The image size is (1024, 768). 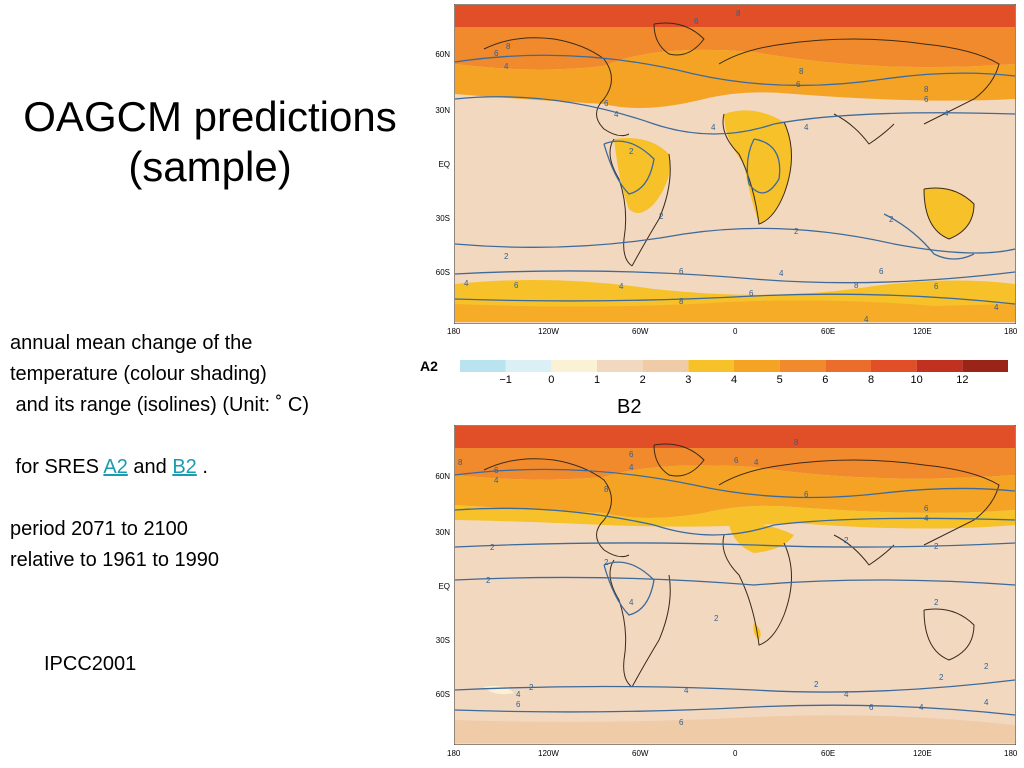 What do you see at coordinates (442, 532) in the screenshot?
I see `b2-lat-30n: 30N` at bounding box center [442, 532].